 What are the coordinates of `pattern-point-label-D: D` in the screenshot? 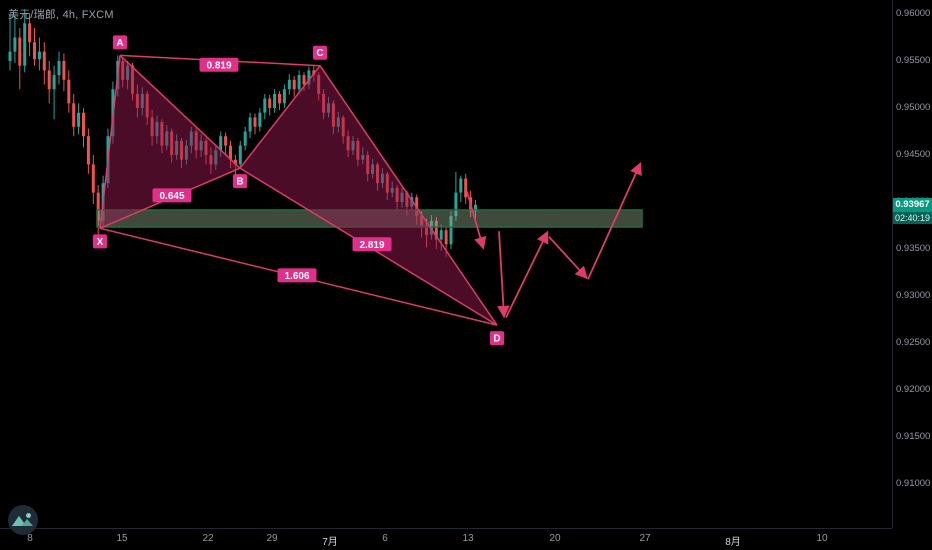 It's located at (497, 338).